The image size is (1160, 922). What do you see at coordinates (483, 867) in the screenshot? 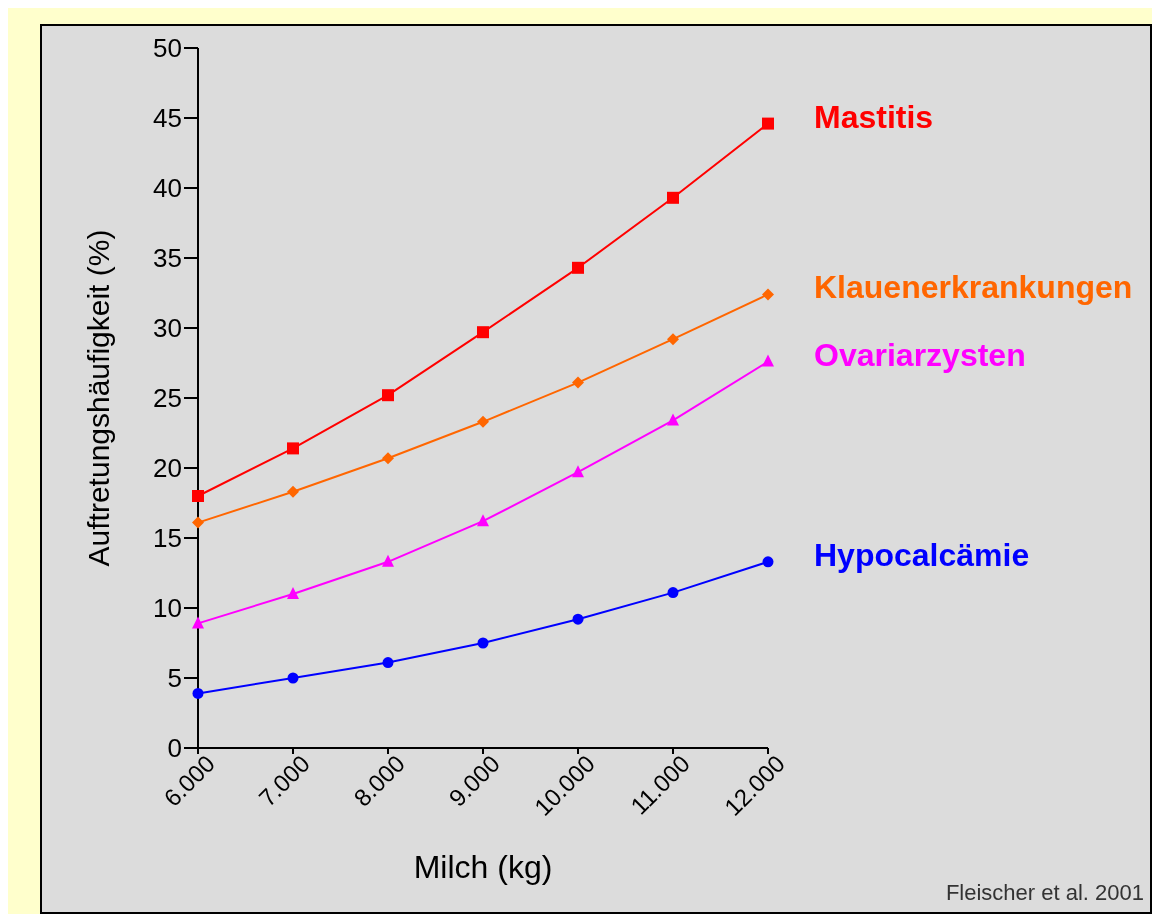
I see `x-axis-title: Milch (kg)` at bounding box center [483, 867].